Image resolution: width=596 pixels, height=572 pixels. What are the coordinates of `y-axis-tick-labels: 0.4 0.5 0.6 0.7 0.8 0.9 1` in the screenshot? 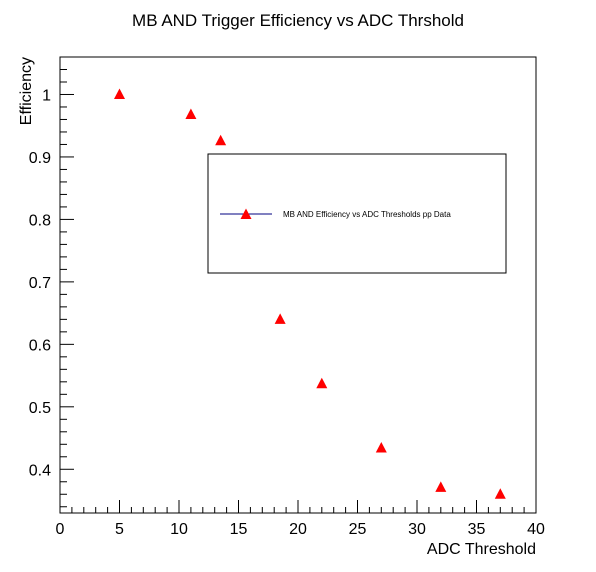 It's located at (40, 283).